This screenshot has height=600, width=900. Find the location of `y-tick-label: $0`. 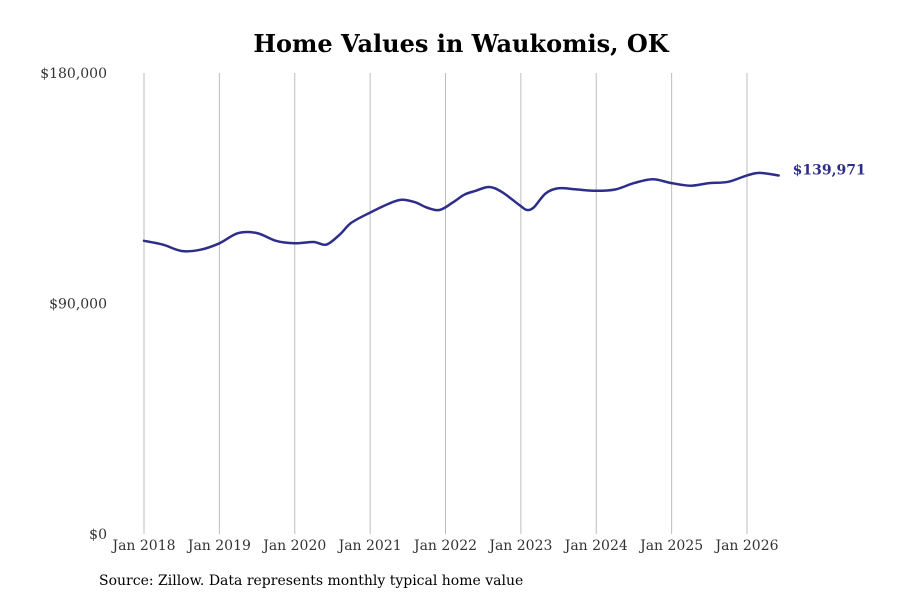

y-tick-label: $0 is located at coordinates (98, 535).